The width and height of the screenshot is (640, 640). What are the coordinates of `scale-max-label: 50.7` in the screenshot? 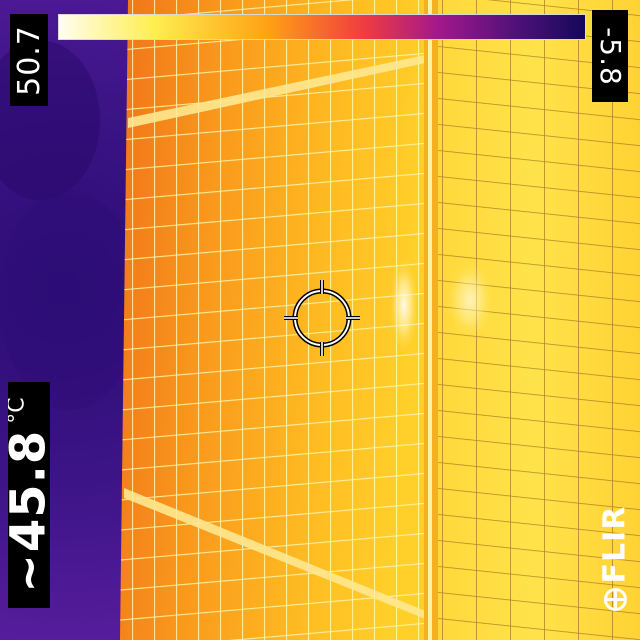 It's located at (29, 60).